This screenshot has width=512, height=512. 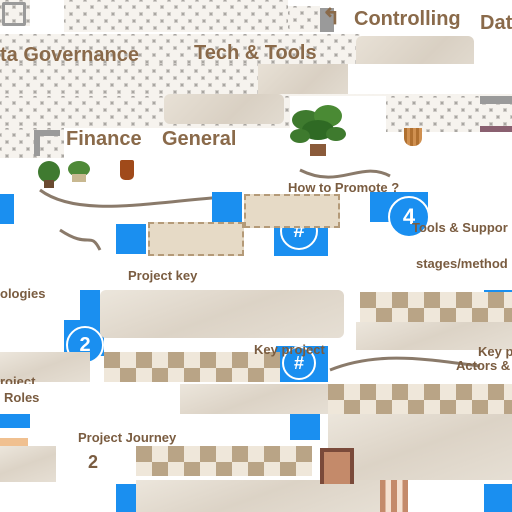 I want to click on section-tech-tools: Tech & Tools, so click(x=255, y=53).